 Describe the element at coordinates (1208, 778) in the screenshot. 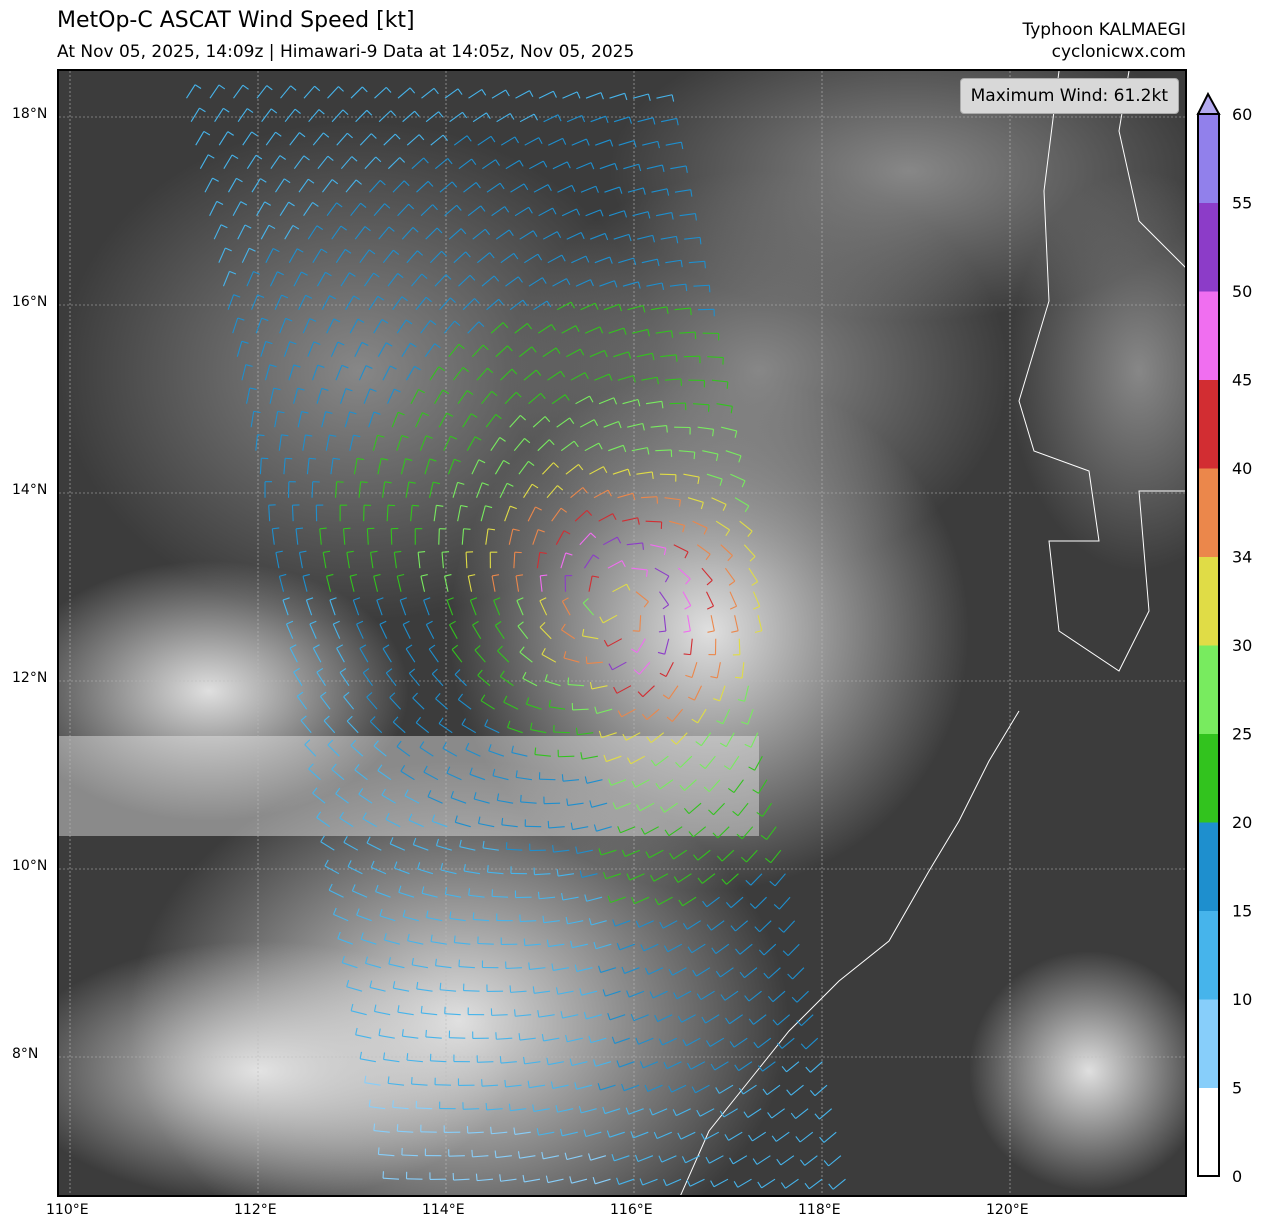

I see `colorbar-bin` at that location.